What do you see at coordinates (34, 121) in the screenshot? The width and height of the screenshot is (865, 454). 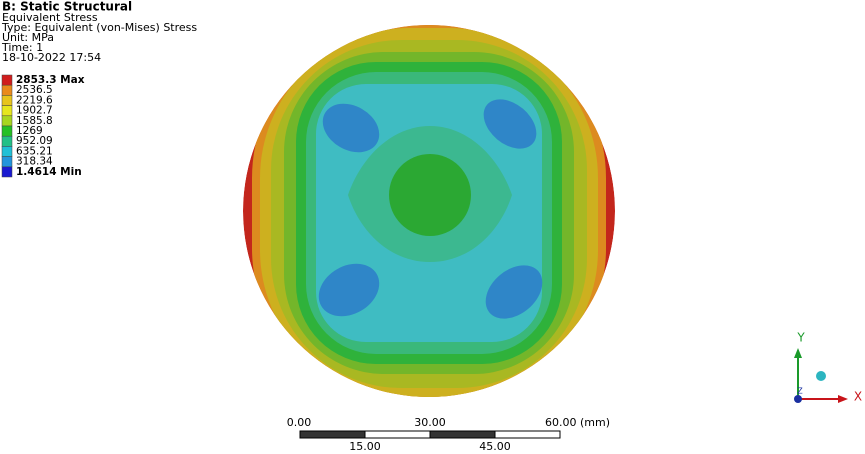 I see `legend-label: 1585.8` at bounding box center [34, 121].